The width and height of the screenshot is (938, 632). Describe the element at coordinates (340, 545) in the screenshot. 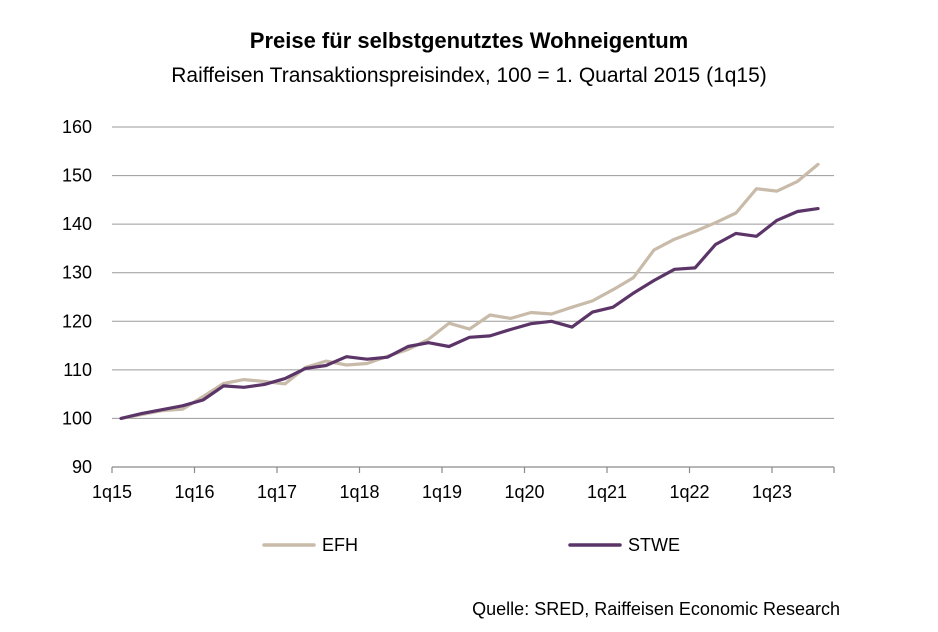

I see `legend-label-efh: EFH` at that location.